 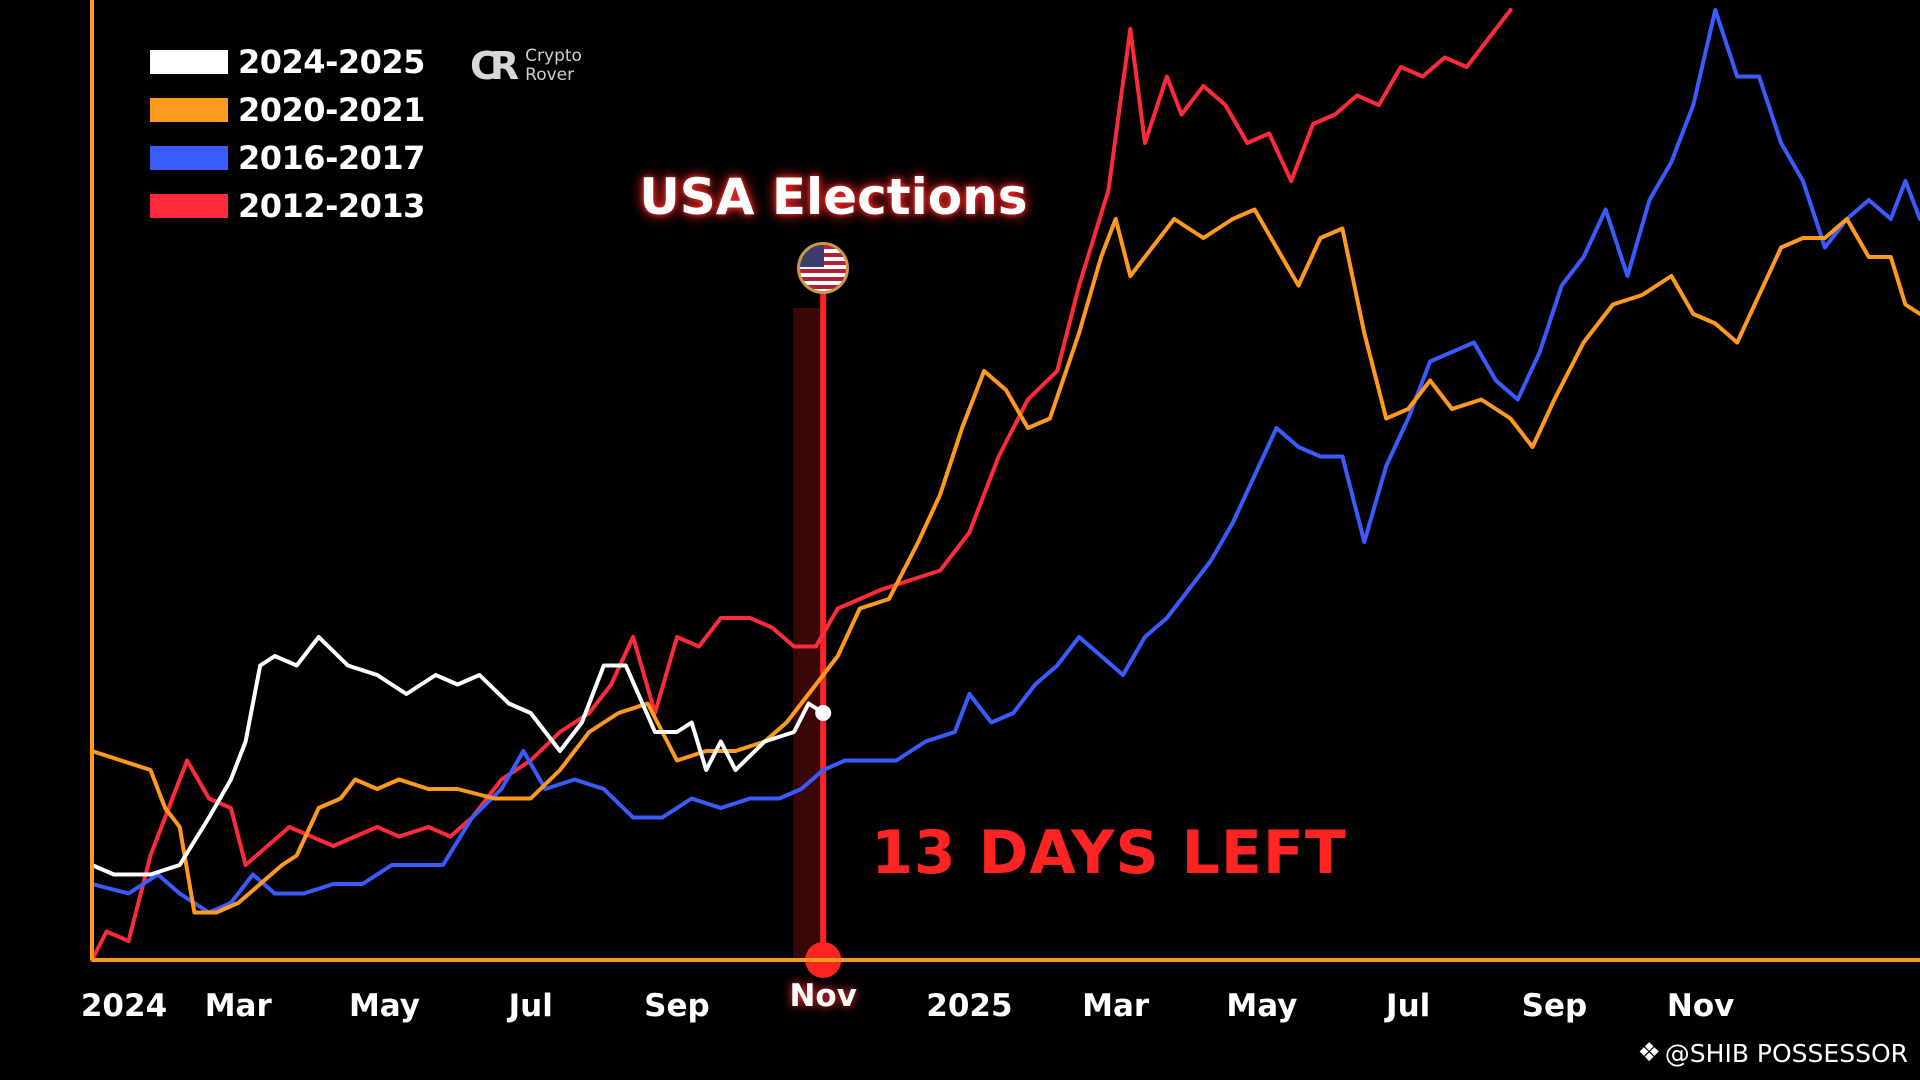 What do you see at coordinates (823, 268) in the screenshot?
I see `us-flag-icon` at bounding box center [823, 268].